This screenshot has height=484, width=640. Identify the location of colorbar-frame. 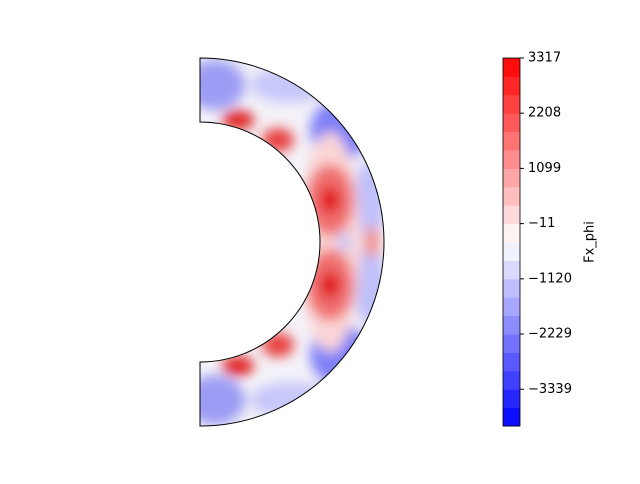
(511, 242).